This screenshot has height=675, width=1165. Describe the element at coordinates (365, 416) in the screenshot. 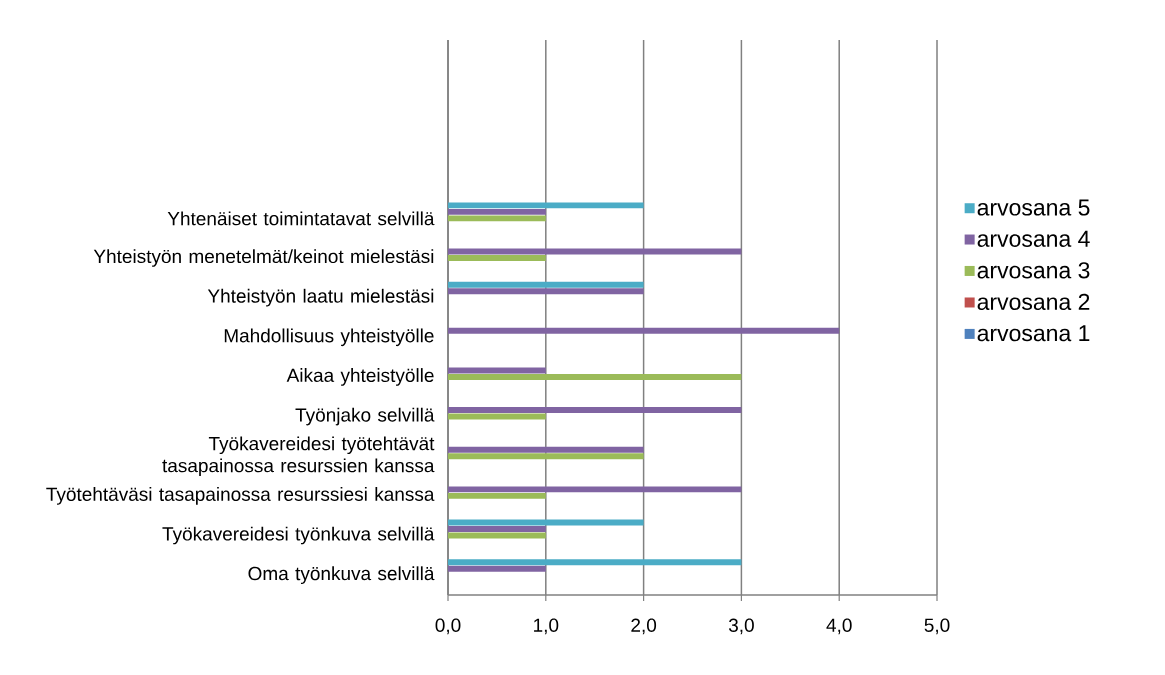

I see `y-tick-label: Työnjako selvillä` at that location.